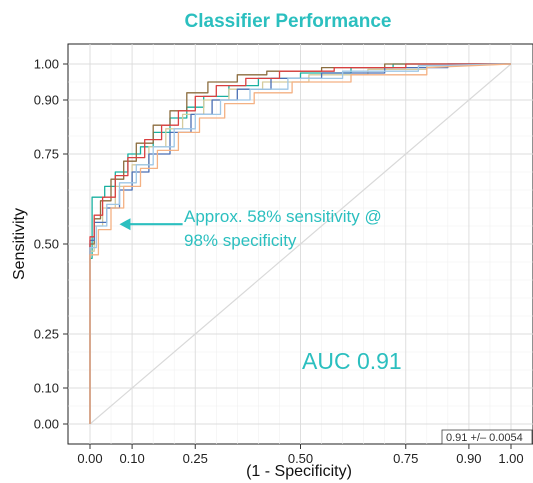  I want to click on x-tick-label: 0.75, so click(405, 458).